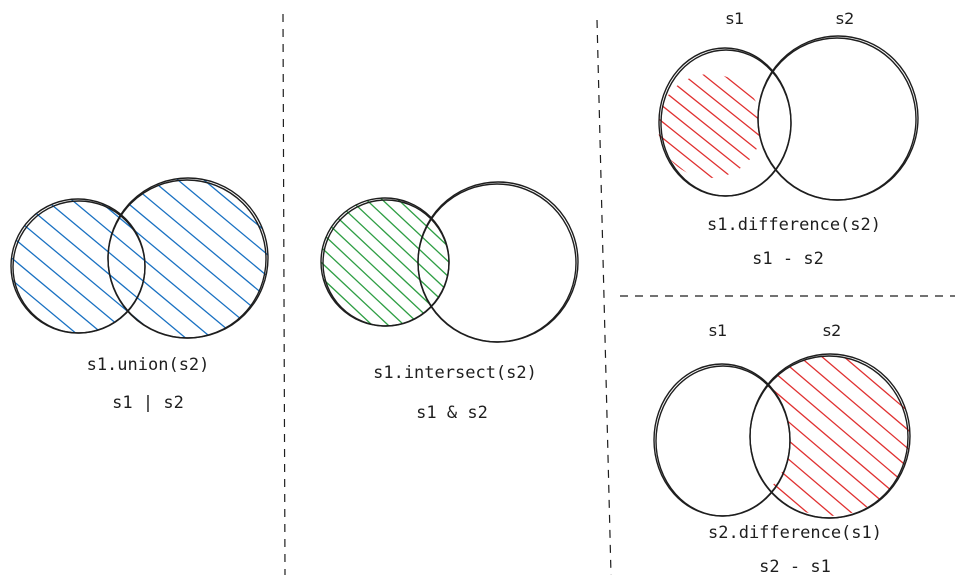 The width and height of the screenshot is (970, 585). I want to click on diff1-method-label: s1.difference(s2), so click(794, 225).